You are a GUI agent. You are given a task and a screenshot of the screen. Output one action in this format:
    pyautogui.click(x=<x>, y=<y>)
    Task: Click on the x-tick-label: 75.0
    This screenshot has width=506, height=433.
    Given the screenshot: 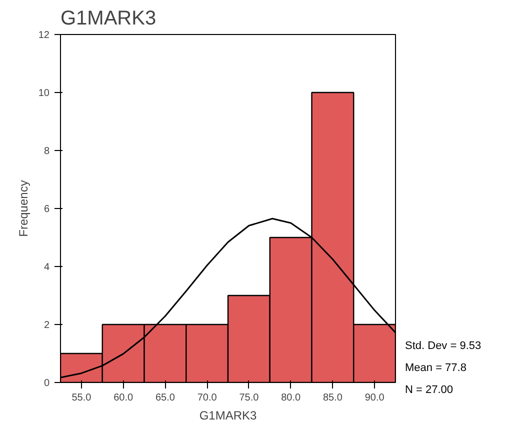 What is the action you would take?
    pyautogui.click(x=249, y=398)
    